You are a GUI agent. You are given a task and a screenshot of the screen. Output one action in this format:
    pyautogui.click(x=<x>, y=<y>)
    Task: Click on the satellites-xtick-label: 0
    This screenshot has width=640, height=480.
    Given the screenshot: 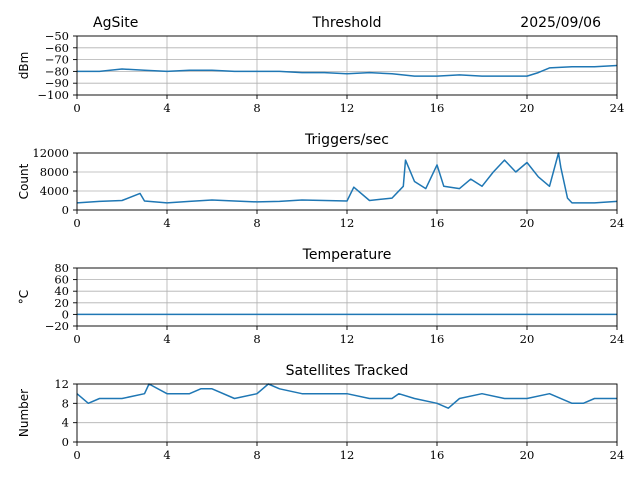 What is the action you would take?
    pyautogui.click(x=76, y=455)
    